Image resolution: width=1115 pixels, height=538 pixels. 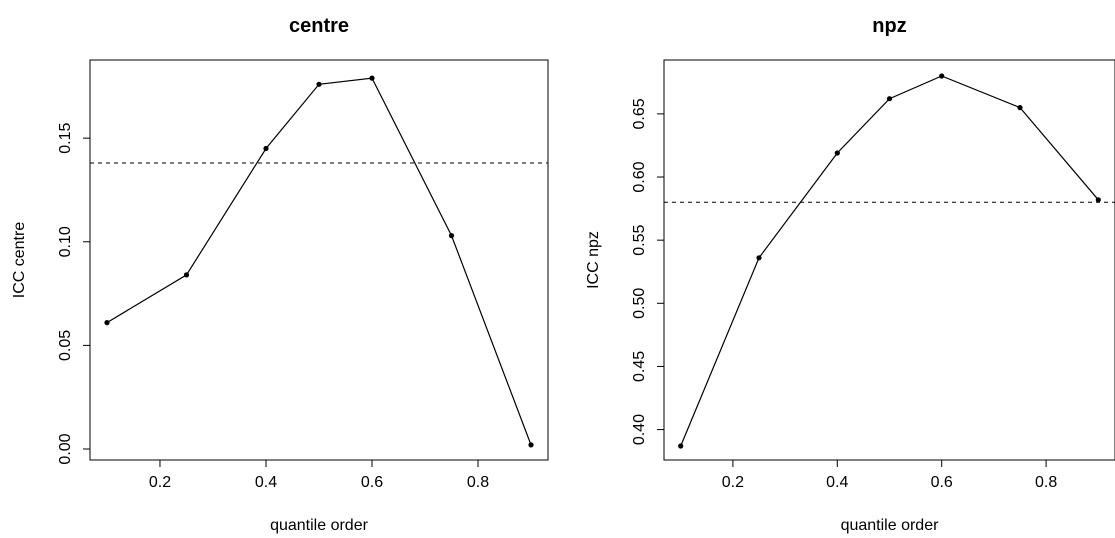 I want to click on y-tick-label: 0.55, so click(x=639, y=239).